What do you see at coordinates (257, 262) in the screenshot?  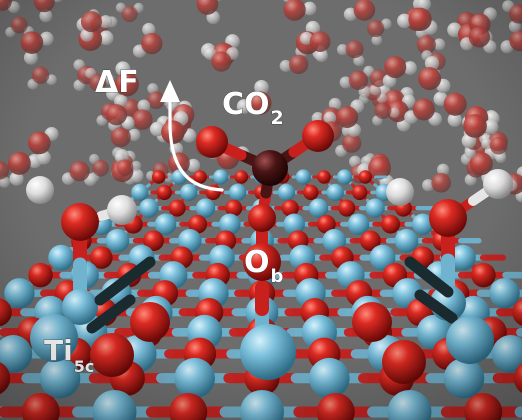 I see `ob-label-main: O` at bounding box center [257, 262].